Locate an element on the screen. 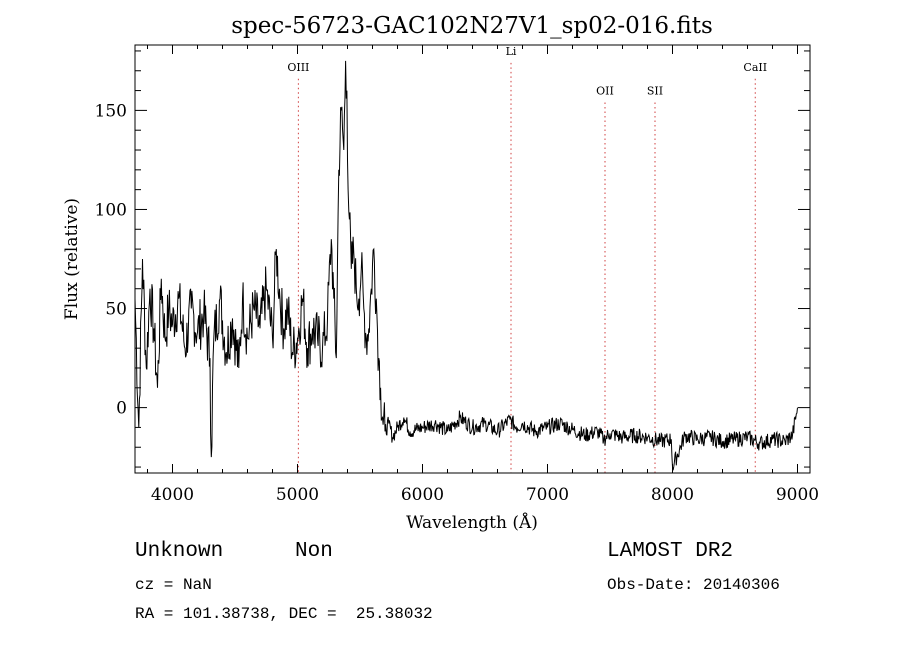 The width and height of the screenshot is (900, 650). observation-date: Obs-Date: 20140306 is located at coordinates (693, 585).